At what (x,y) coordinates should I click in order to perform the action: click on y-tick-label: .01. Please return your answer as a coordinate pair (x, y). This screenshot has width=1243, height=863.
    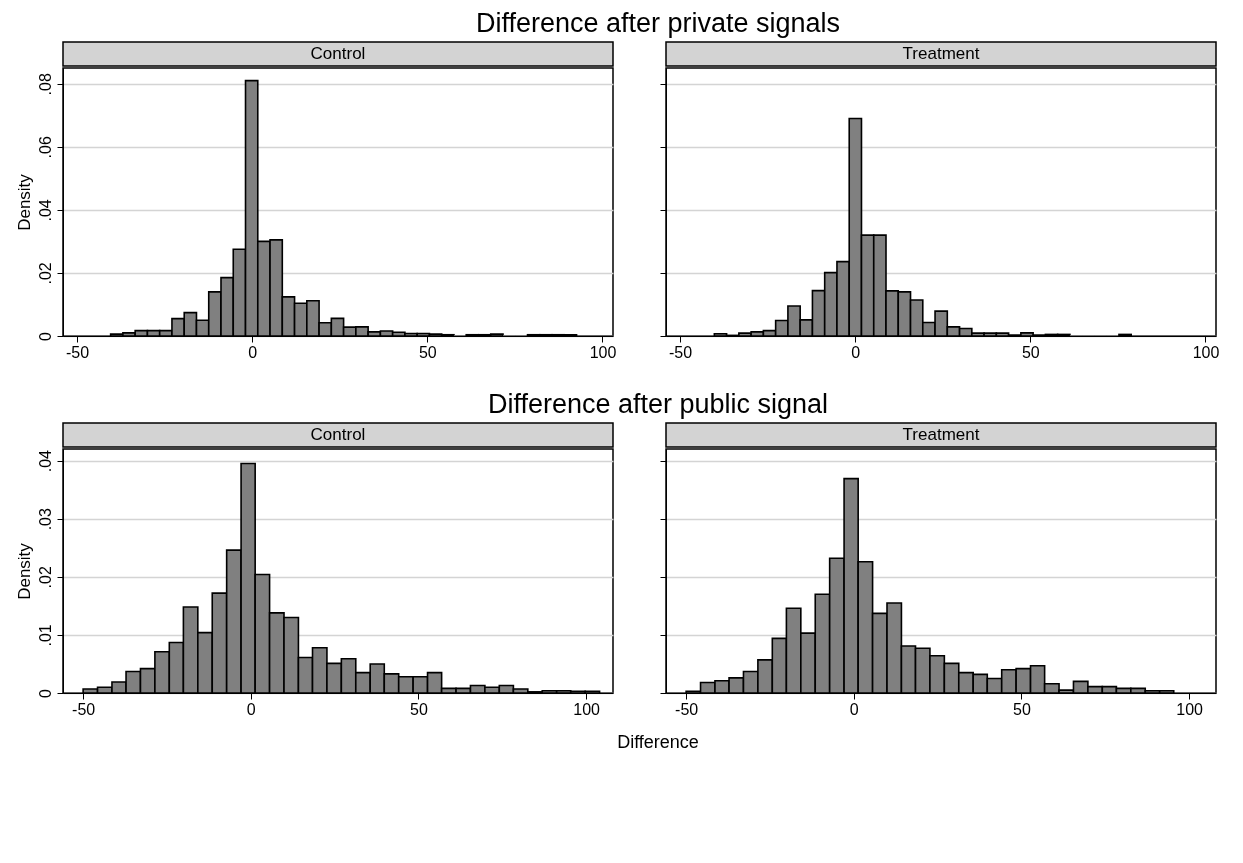
    Looking at the image, I should click on (45, 635).